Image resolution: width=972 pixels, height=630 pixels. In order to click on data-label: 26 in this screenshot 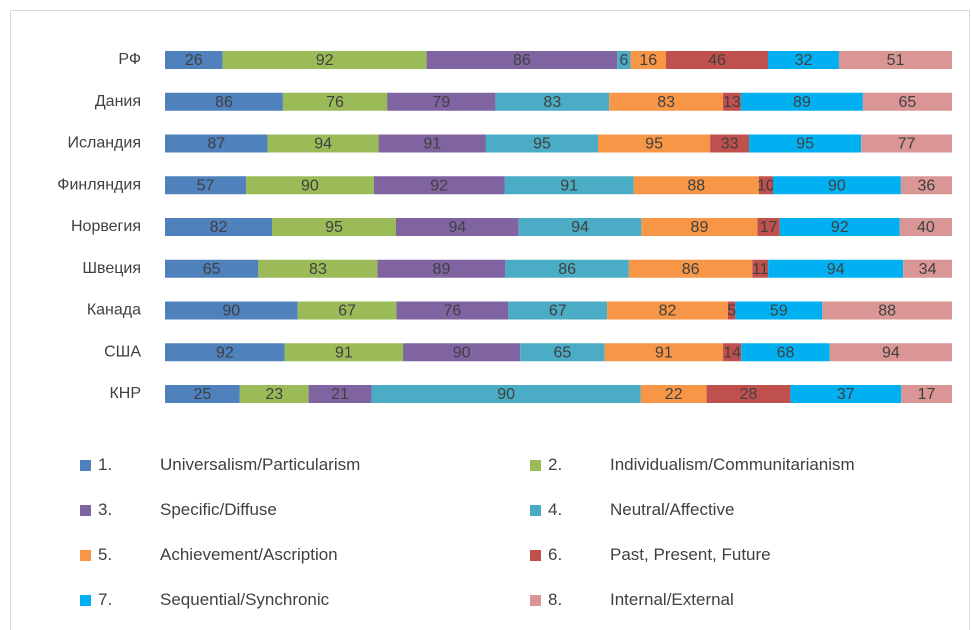, I will do `click(194, 60)`.